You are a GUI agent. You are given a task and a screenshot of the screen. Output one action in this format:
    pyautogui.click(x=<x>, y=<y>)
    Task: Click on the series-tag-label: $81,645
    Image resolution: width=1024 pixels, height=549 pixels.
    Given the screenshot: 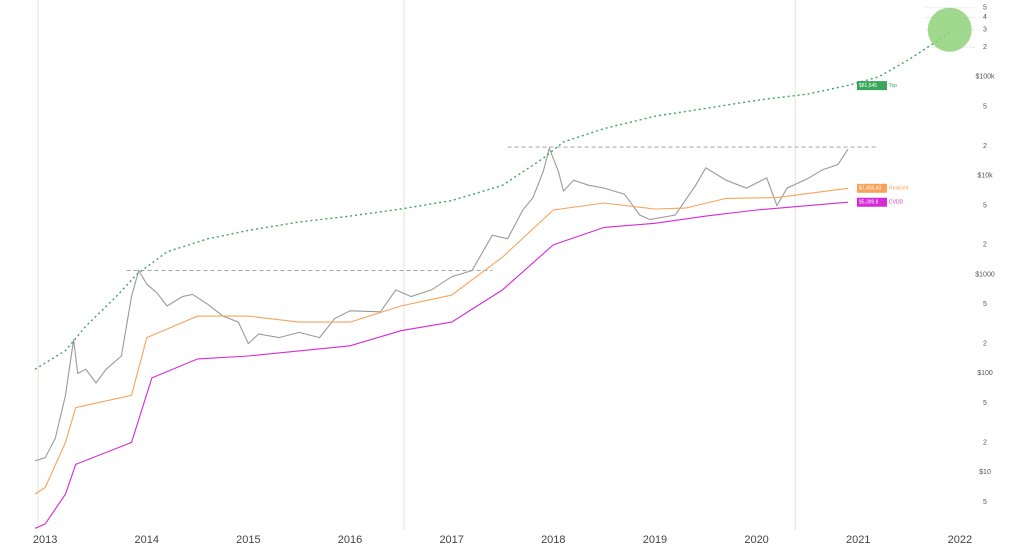 What is the action you would take?
    pyautogui.click(x=868, y=86)
    